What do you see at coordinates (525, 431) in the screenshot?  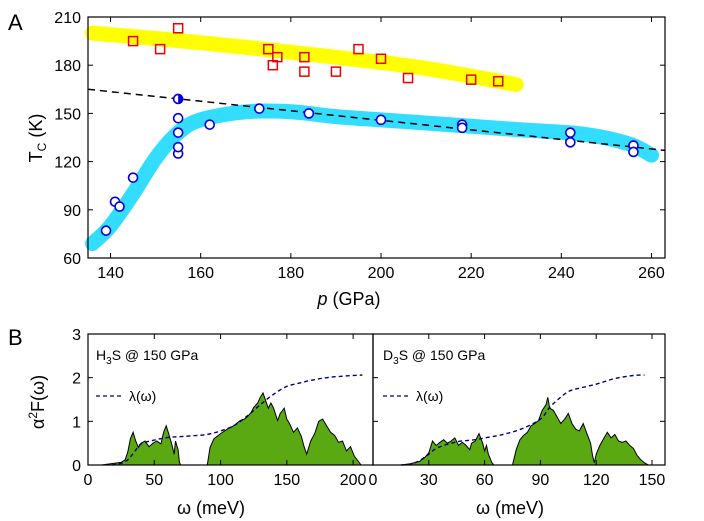 I see `eliashberg-spectrum-area` at bounding box center [525, 431].